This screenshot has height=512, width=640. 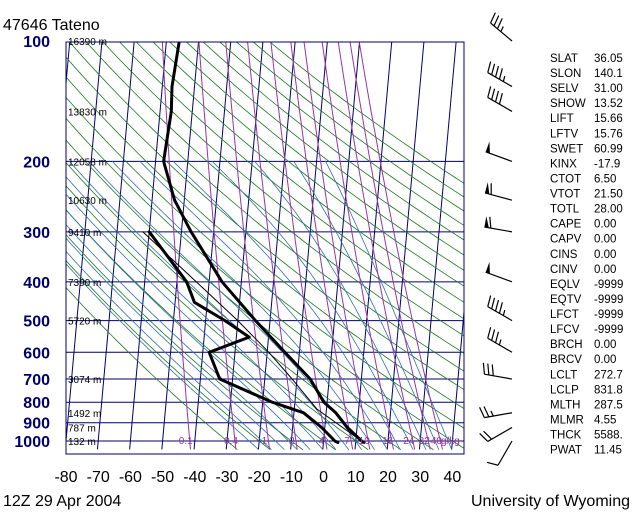 What do you see at coordinates (608, 375) in the screenshot?
I see `index-value: 272.7` at bounding box center [608, 375].